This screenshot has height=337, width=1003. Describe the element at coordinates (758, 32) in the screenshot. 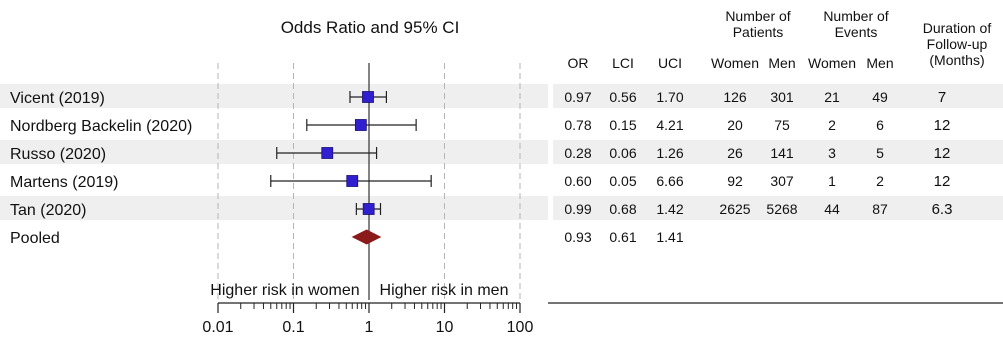

I see `group-header-line: Patients` at that location.